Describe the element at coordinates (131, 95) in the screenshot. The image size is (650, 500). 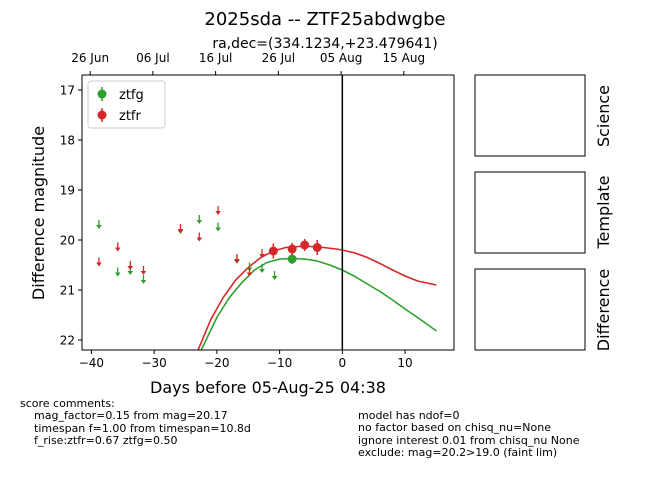
I see `legend-label-ztfg: ztfg` at that location.